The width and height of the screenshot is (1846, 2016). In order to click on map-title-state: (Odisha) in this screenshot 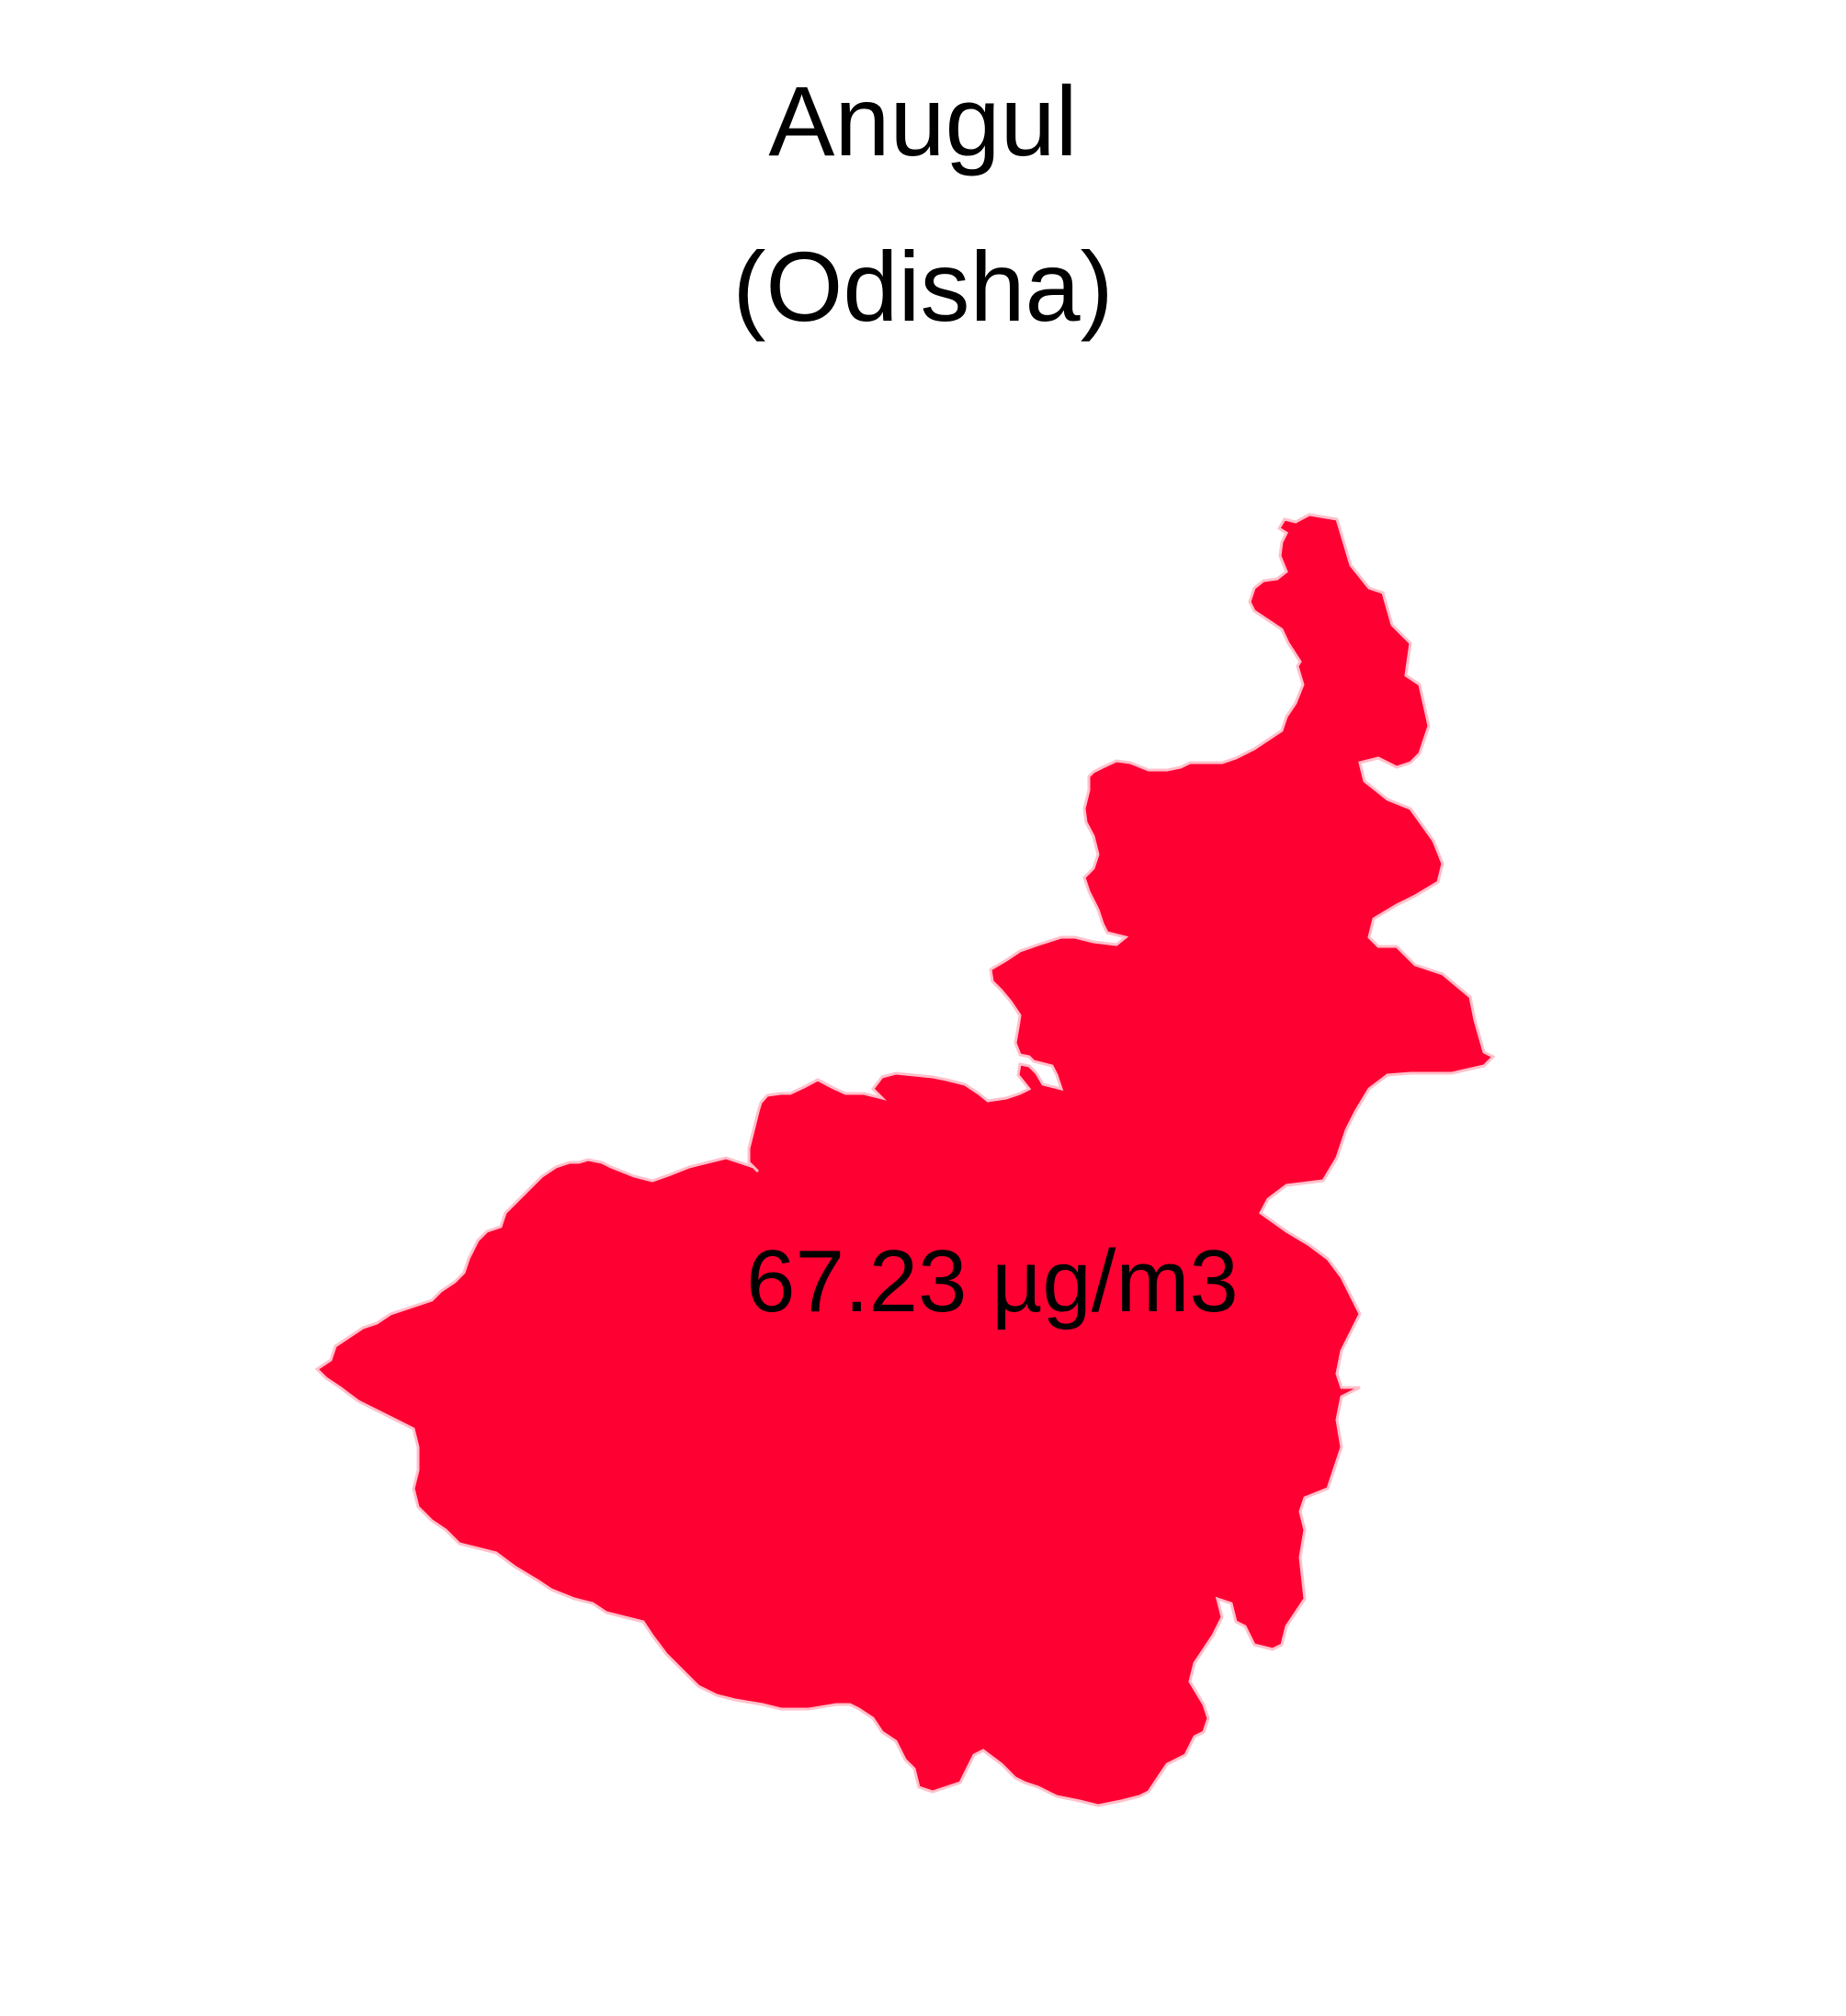, I will do `click(923, 286)`.